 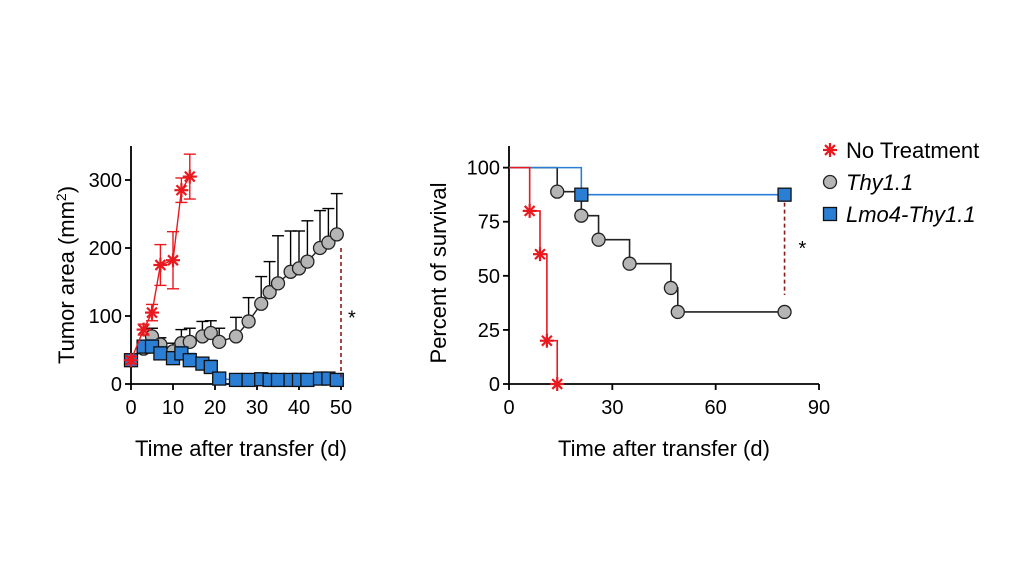 I want to click on y-tick-label: 75, so click(x=489, y=223).